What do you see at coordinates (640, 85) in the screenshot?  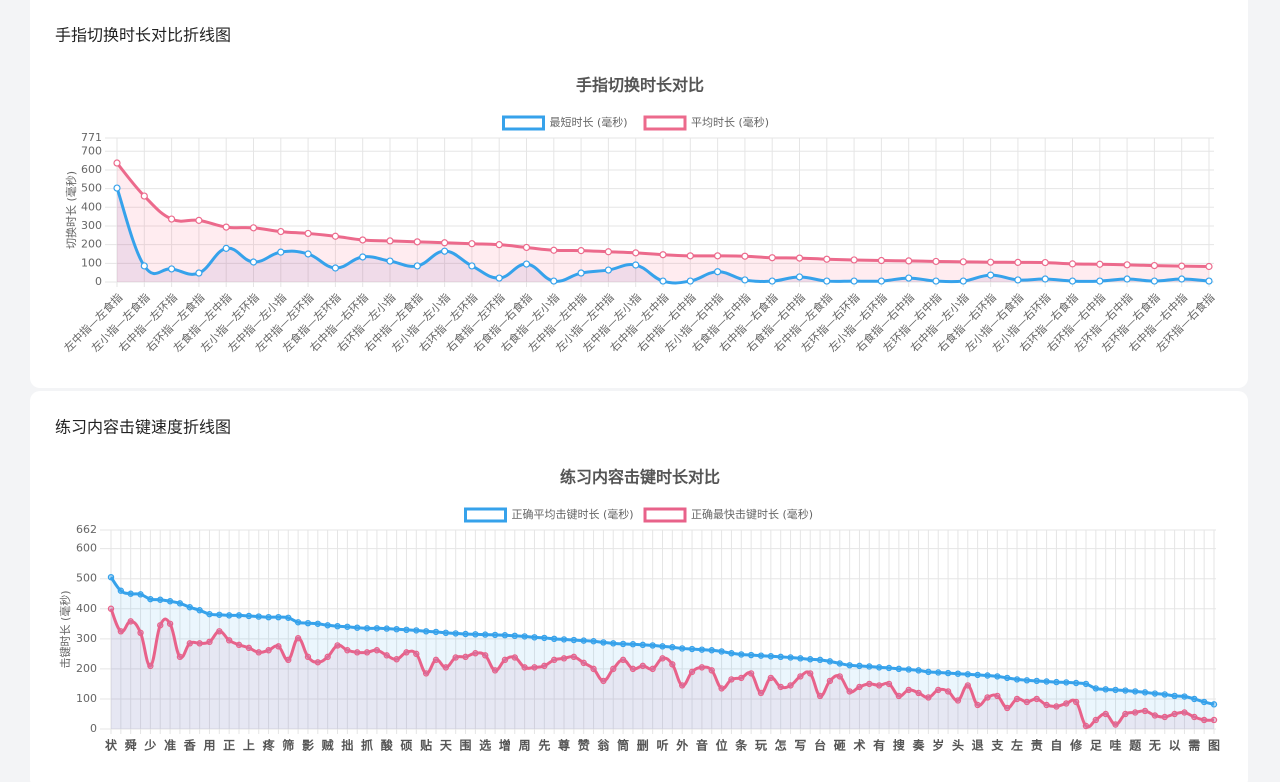 I see `chart-title: 手指切换时长对比` at bounding box center [640, 85].